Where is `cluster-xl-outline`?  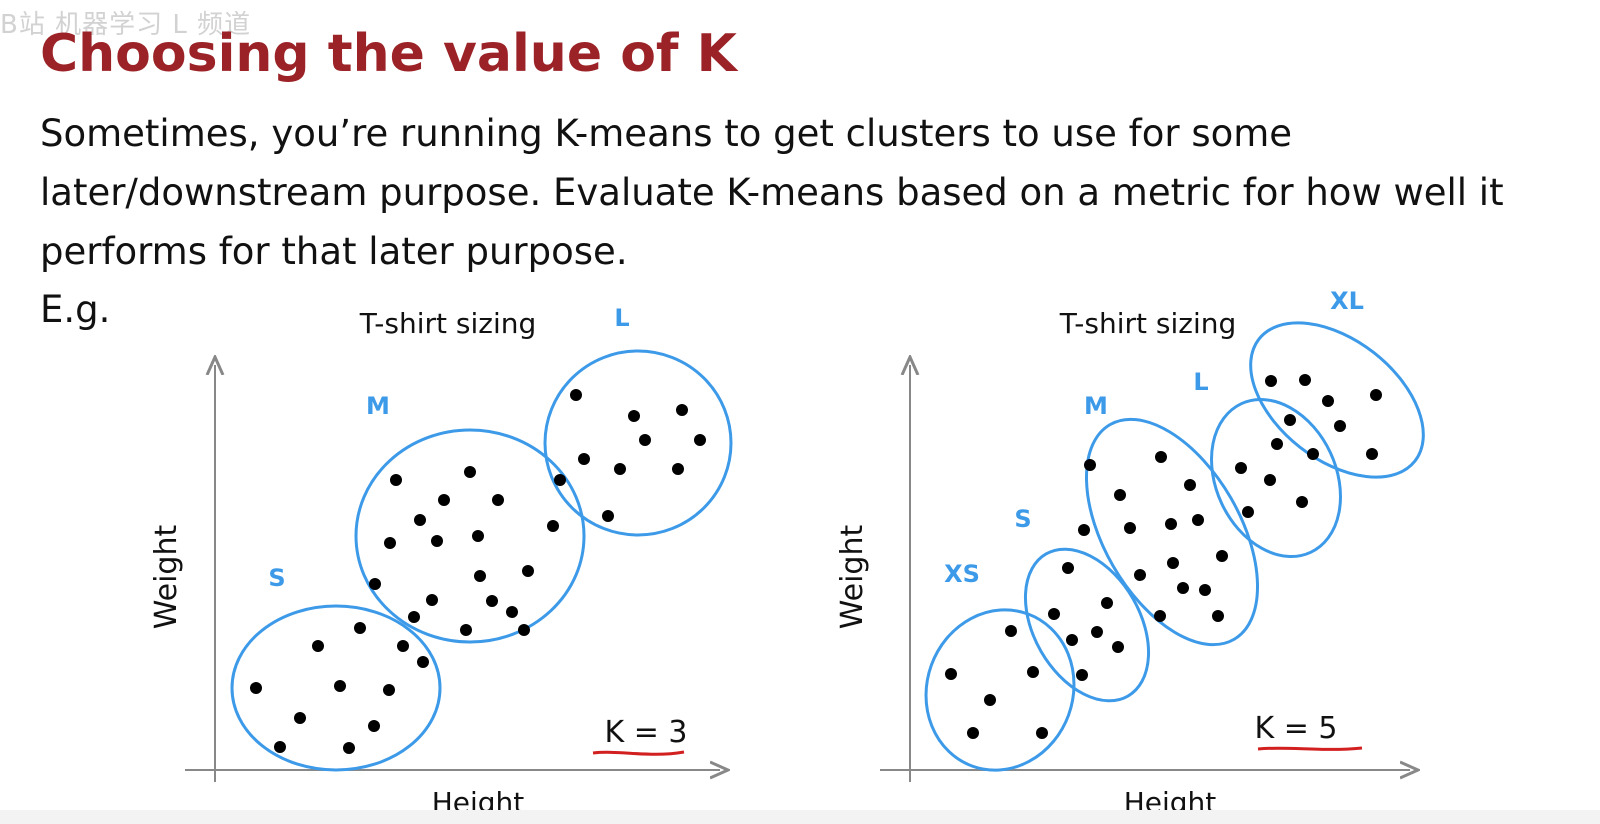
cluster-xl-outline is located at coordinates (1337, 400).